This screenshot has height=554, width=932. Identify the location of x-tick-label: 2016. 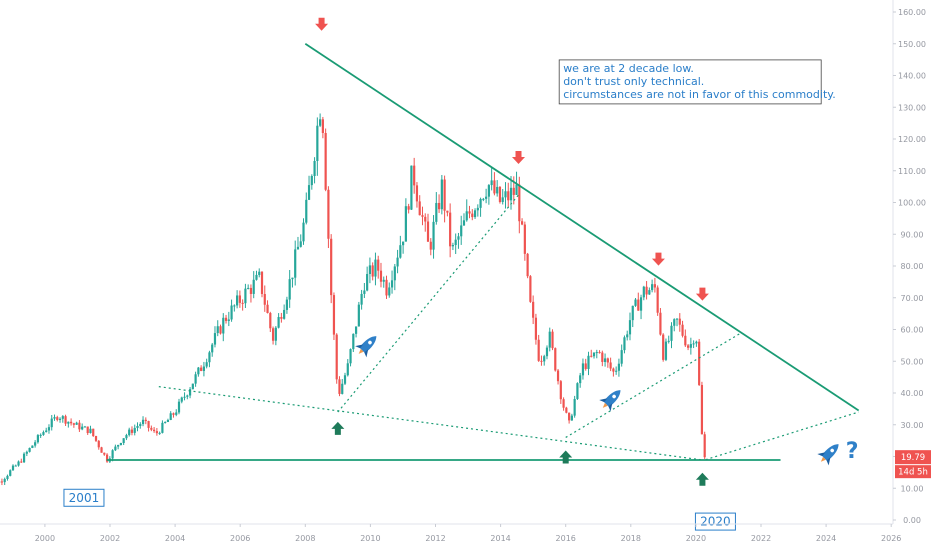
(566, 538).